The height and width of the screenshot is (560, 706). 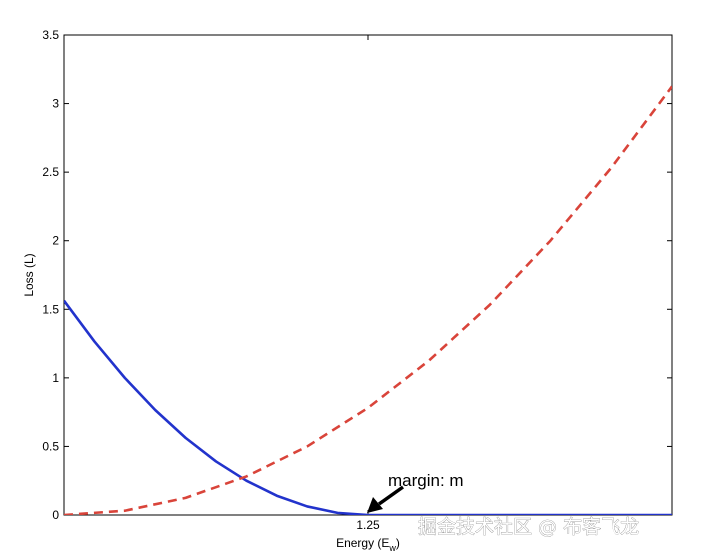 I want to click on margin-arrow-shaft, so click(x=391, y=495).